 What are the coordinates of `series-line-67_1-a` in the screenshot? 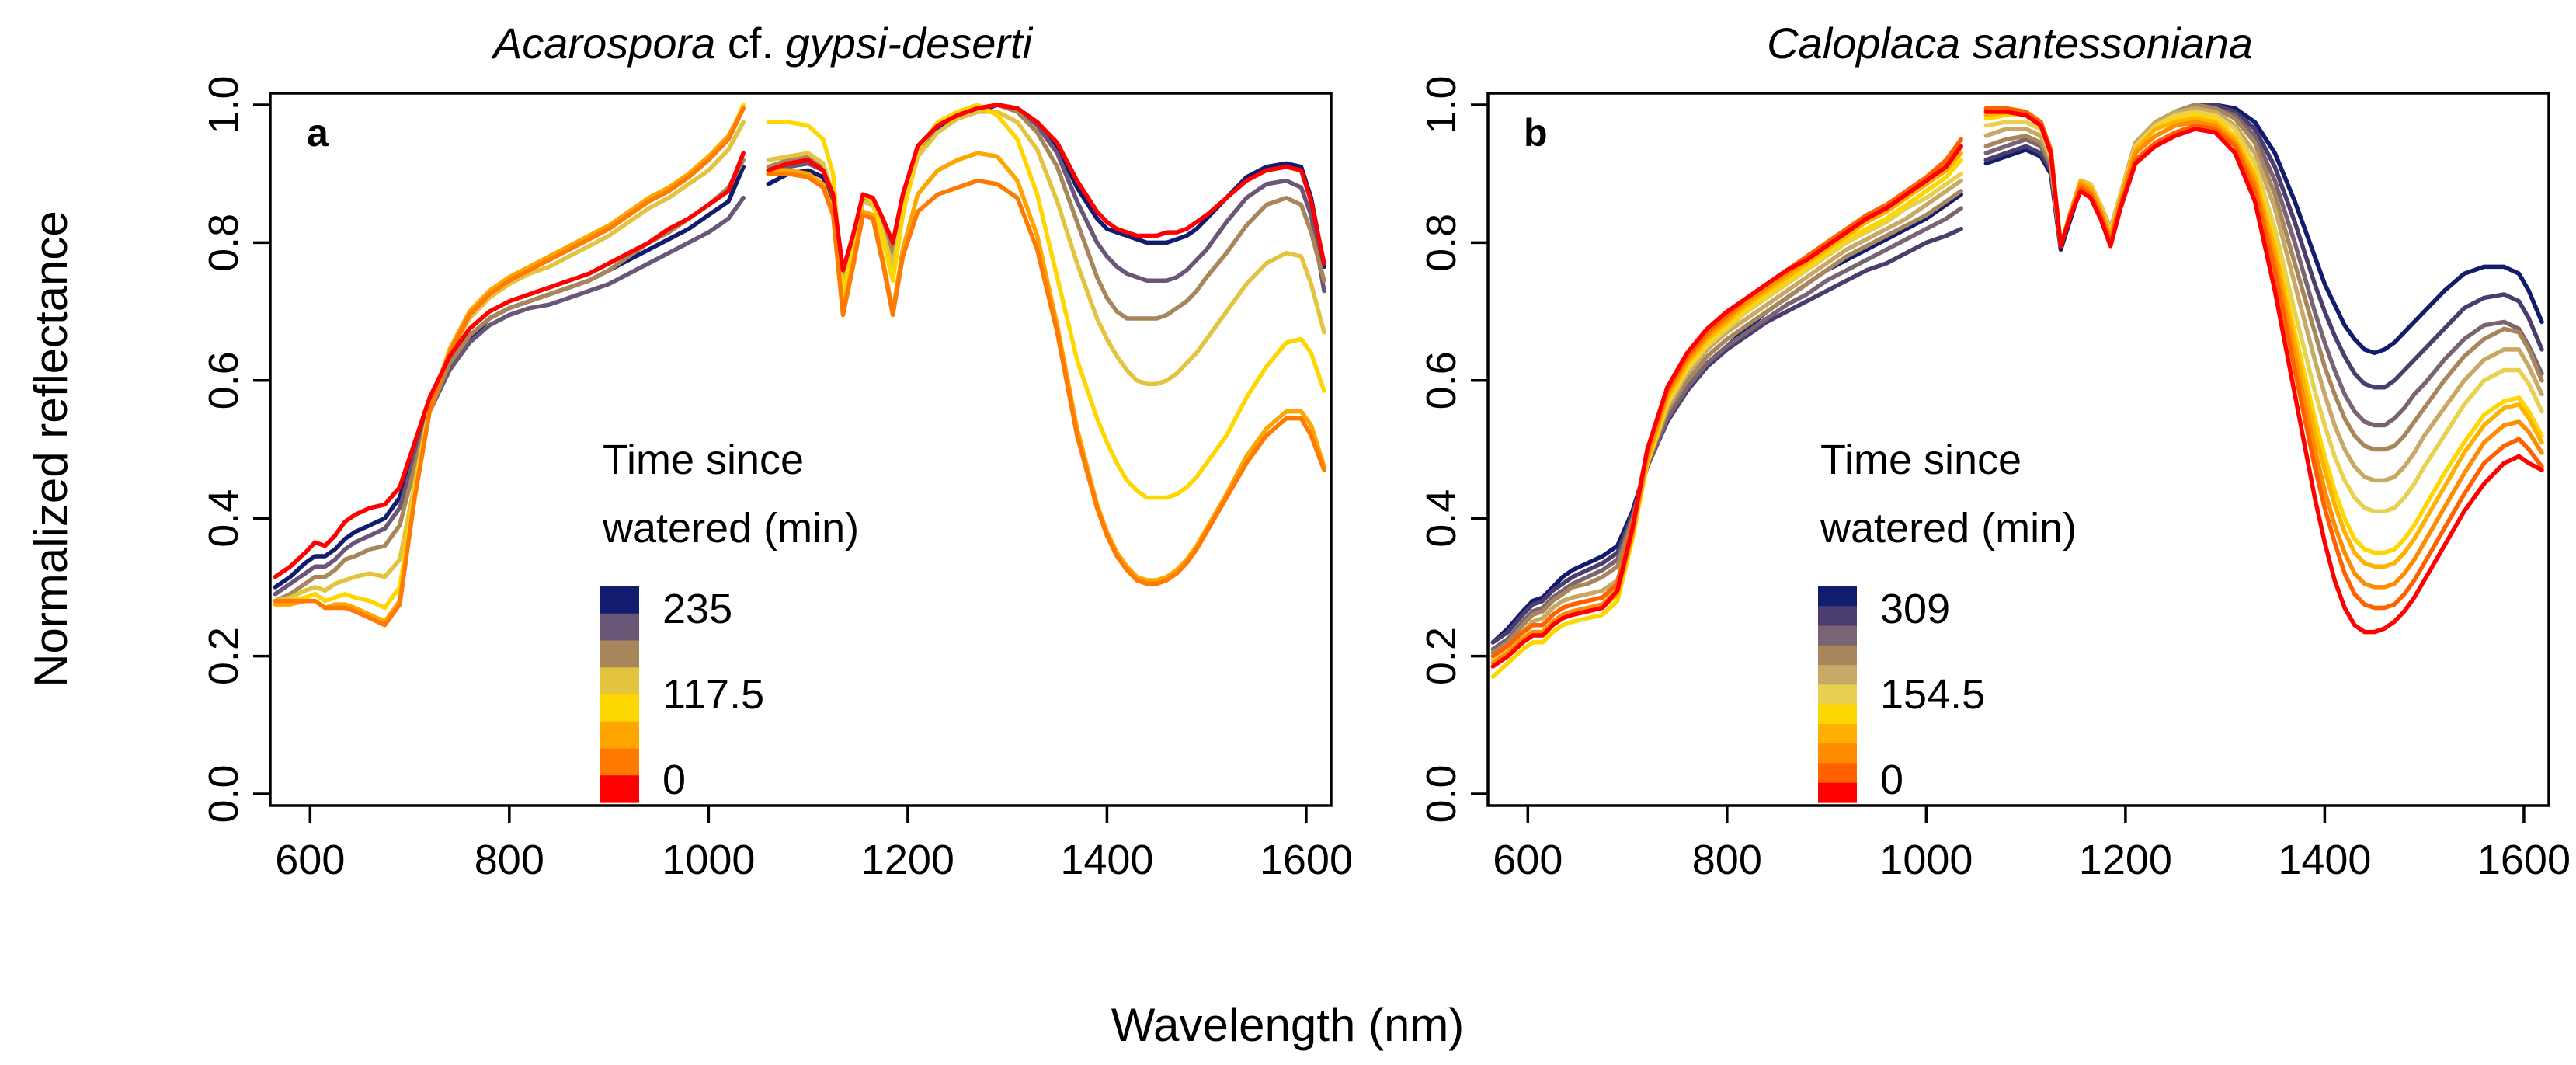 It's located at (510, 366).